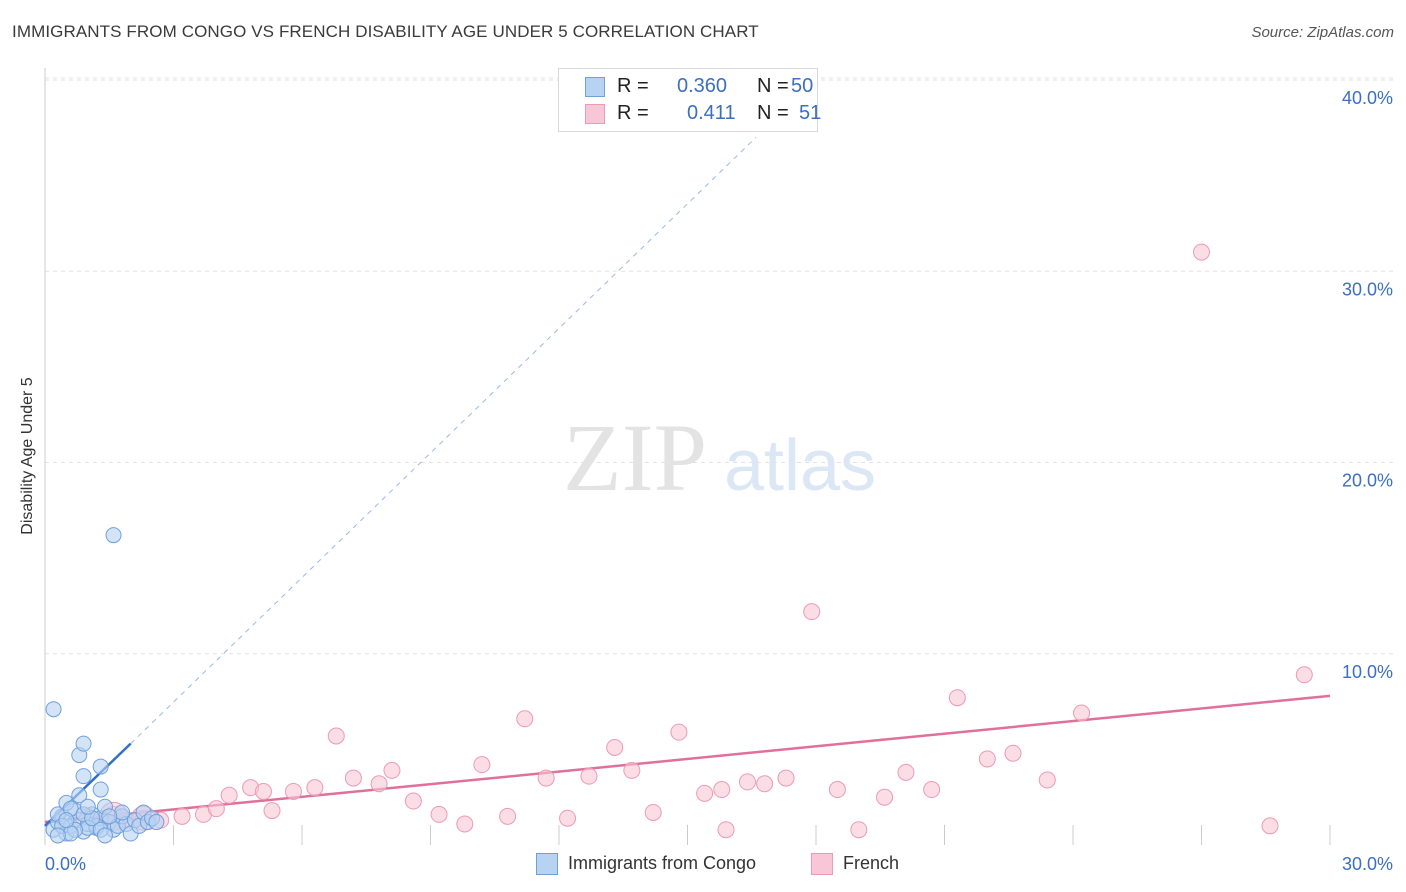 The image size is (1406, 892). What do you see at coordinates (687, 759) in the screenshot?
I see `french-trend-line` at bounding box center [687, 759].